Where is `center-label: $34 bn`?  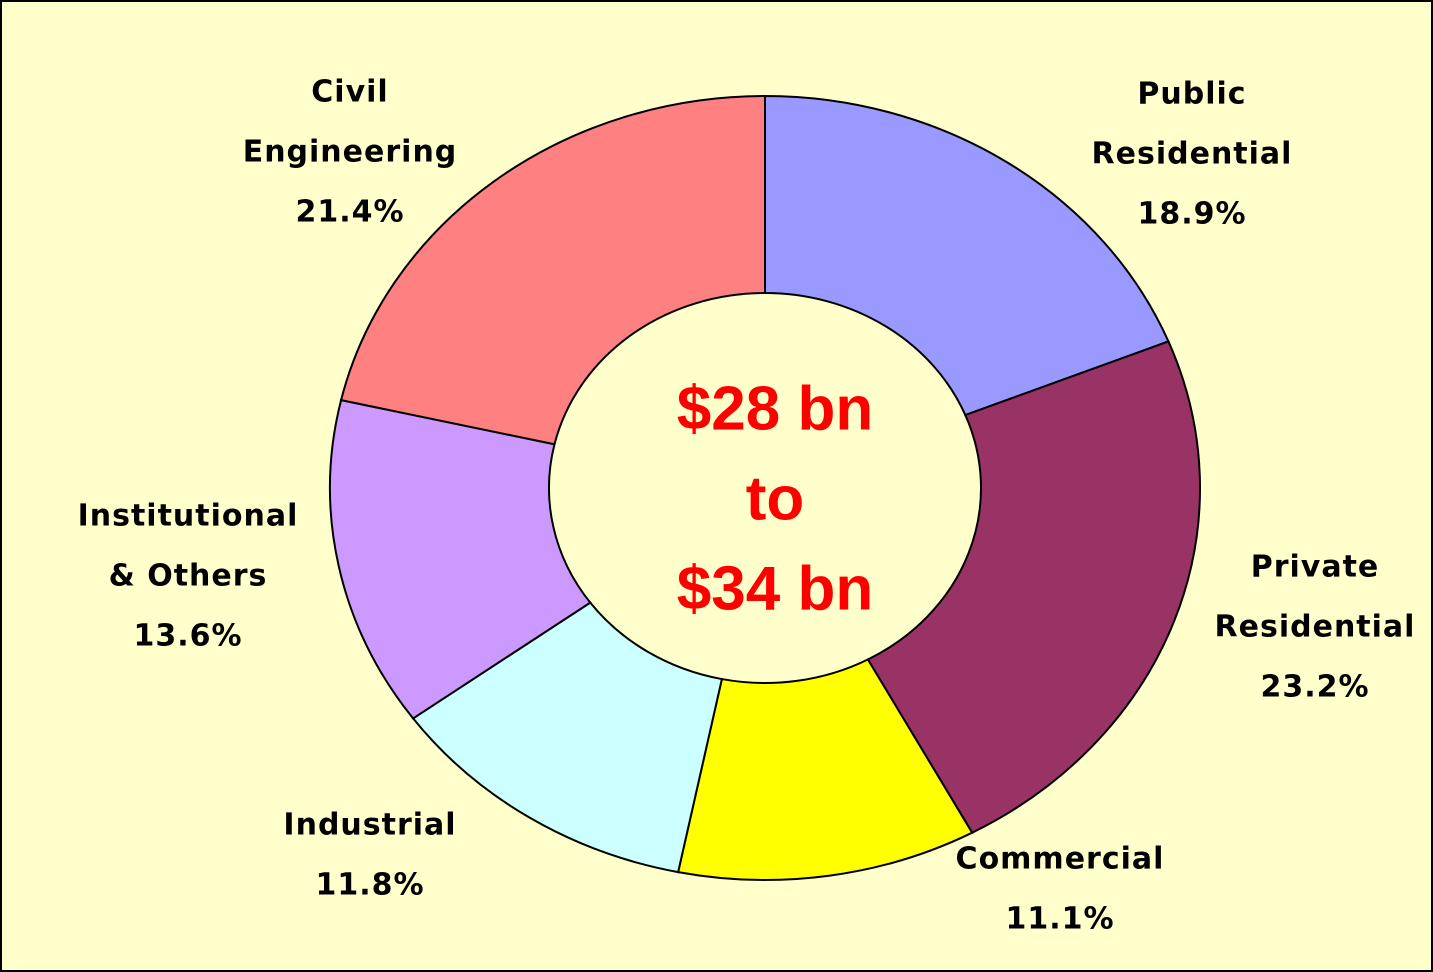
center-label: $34 bn is located at coordinates (775, 588).